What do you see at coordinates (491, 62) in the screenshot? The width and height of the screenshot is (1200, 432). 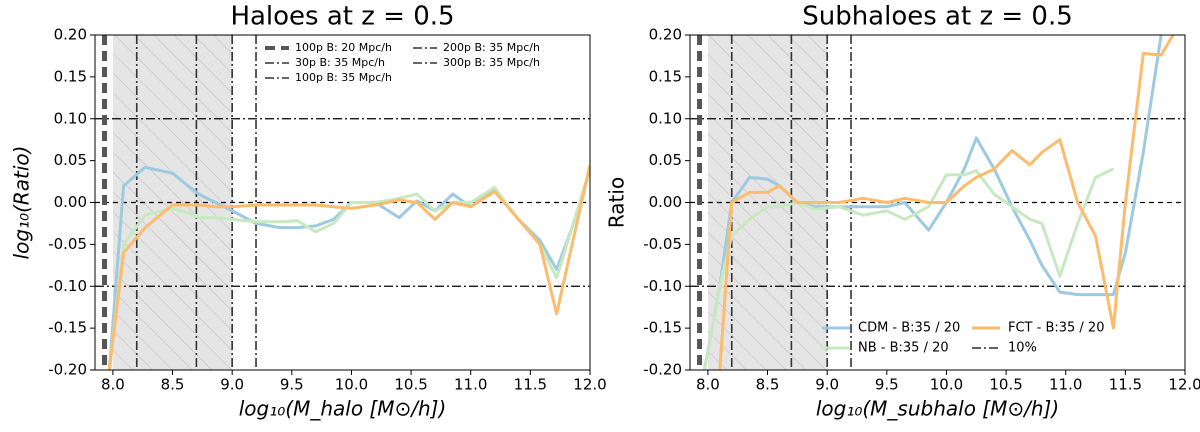 I see `legend-label: 300p B: 35 Mpc/h` at bounding box center [491, 62].